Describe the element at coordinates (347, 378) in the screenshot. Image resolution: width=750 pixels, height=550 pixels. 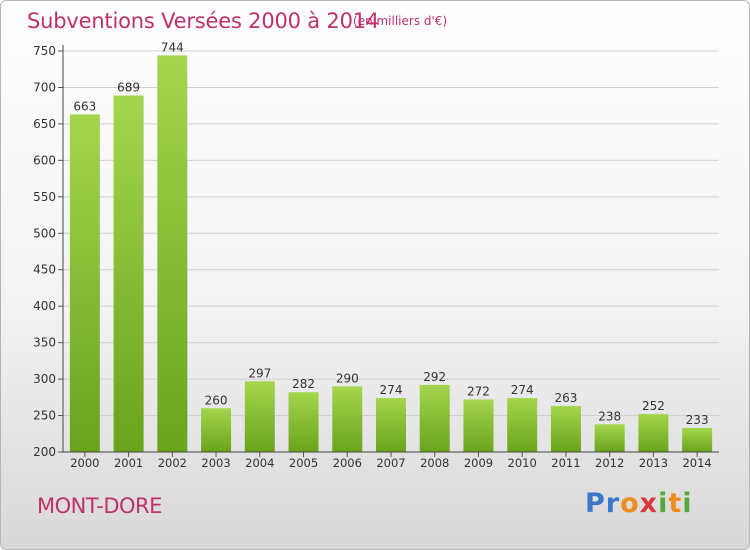
I see `bar-value-label: 290` at that location.